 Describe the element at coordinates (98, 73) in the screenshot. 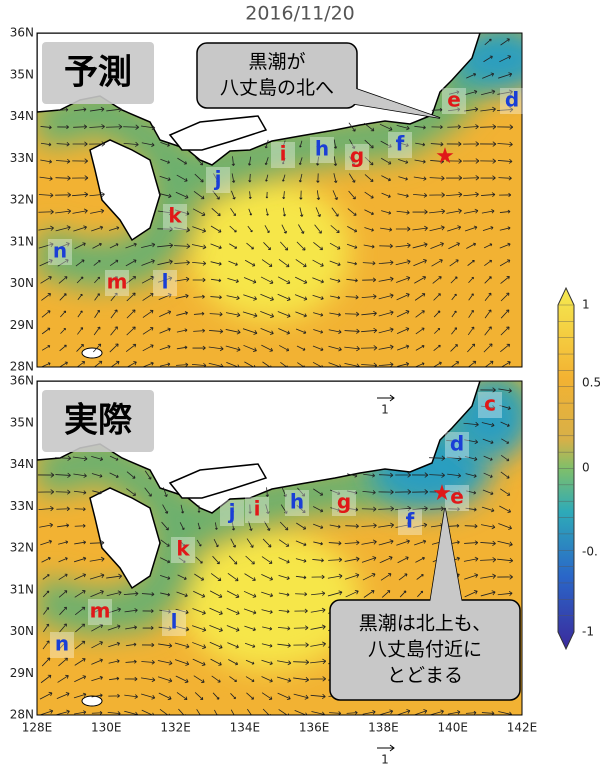

I see `panel-label-box` at that location.